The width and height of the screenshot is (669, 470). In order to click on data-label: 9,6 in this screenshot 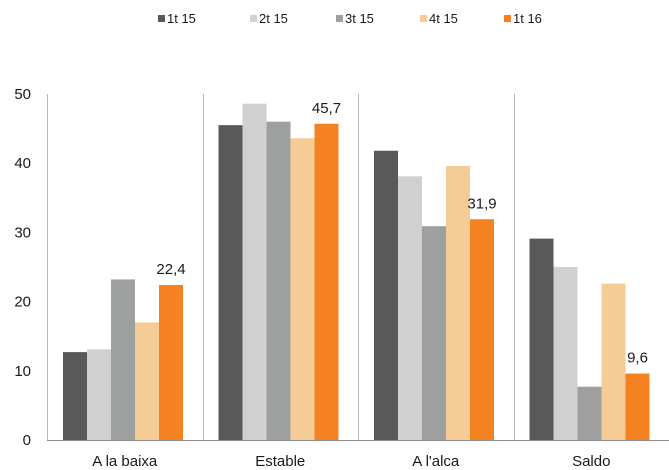, I will do `click(637, 358)`.